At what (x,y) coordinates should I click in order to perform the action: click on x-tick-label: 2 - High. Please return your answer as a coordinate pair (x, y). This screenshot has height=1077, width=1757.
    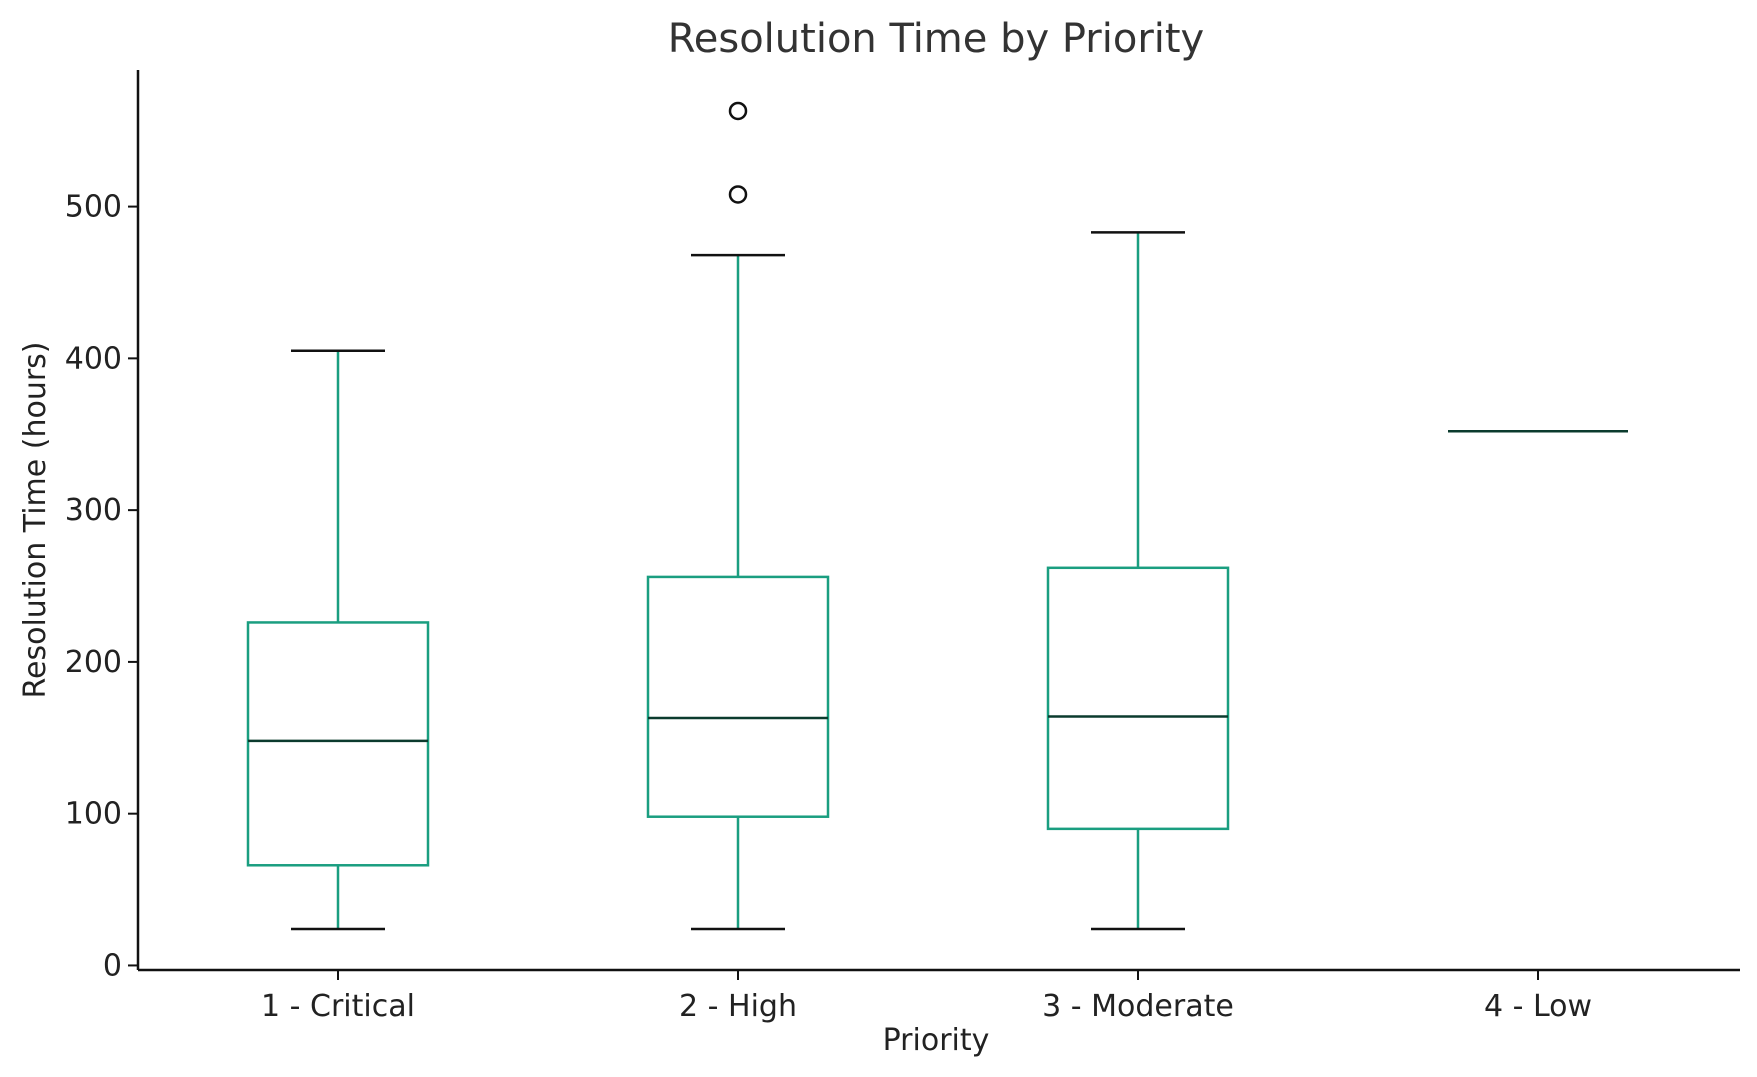
    Looking at the image, I should click on (738, 1006).